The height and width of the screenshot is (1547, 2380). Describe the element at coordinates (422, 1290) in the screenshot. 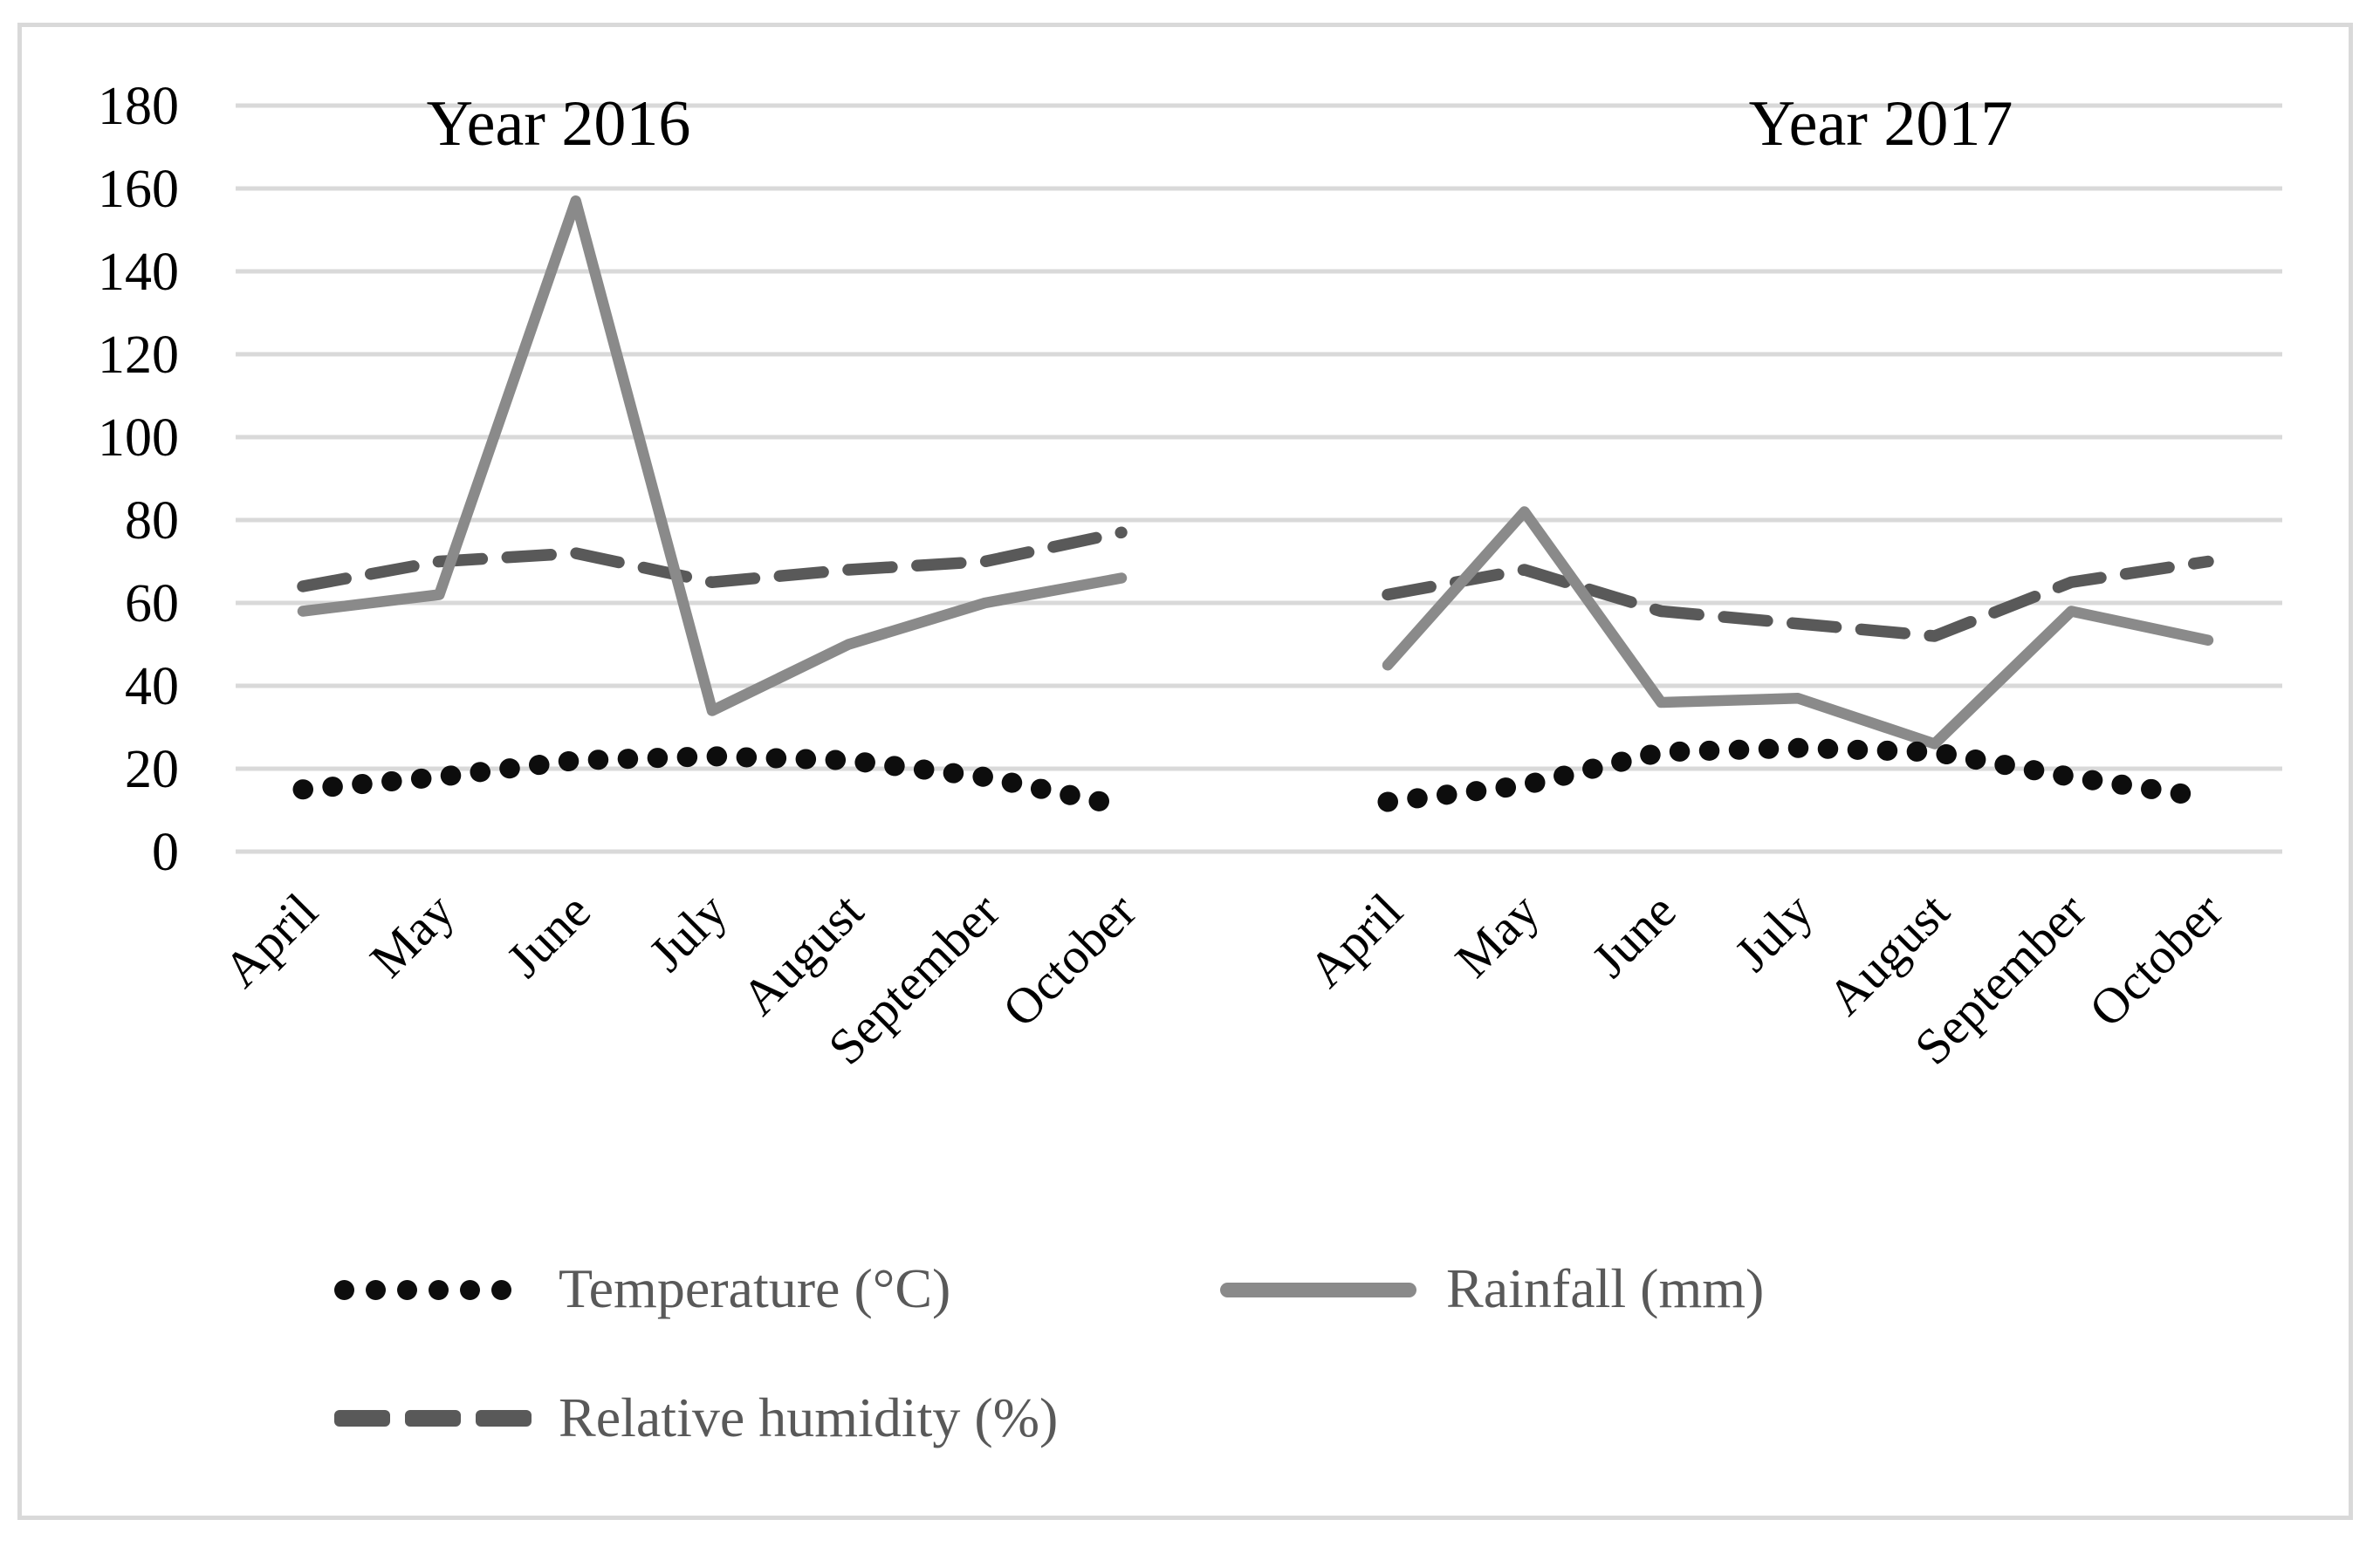

I see `legend-temperature-dotted-swatch-icon` at that location.